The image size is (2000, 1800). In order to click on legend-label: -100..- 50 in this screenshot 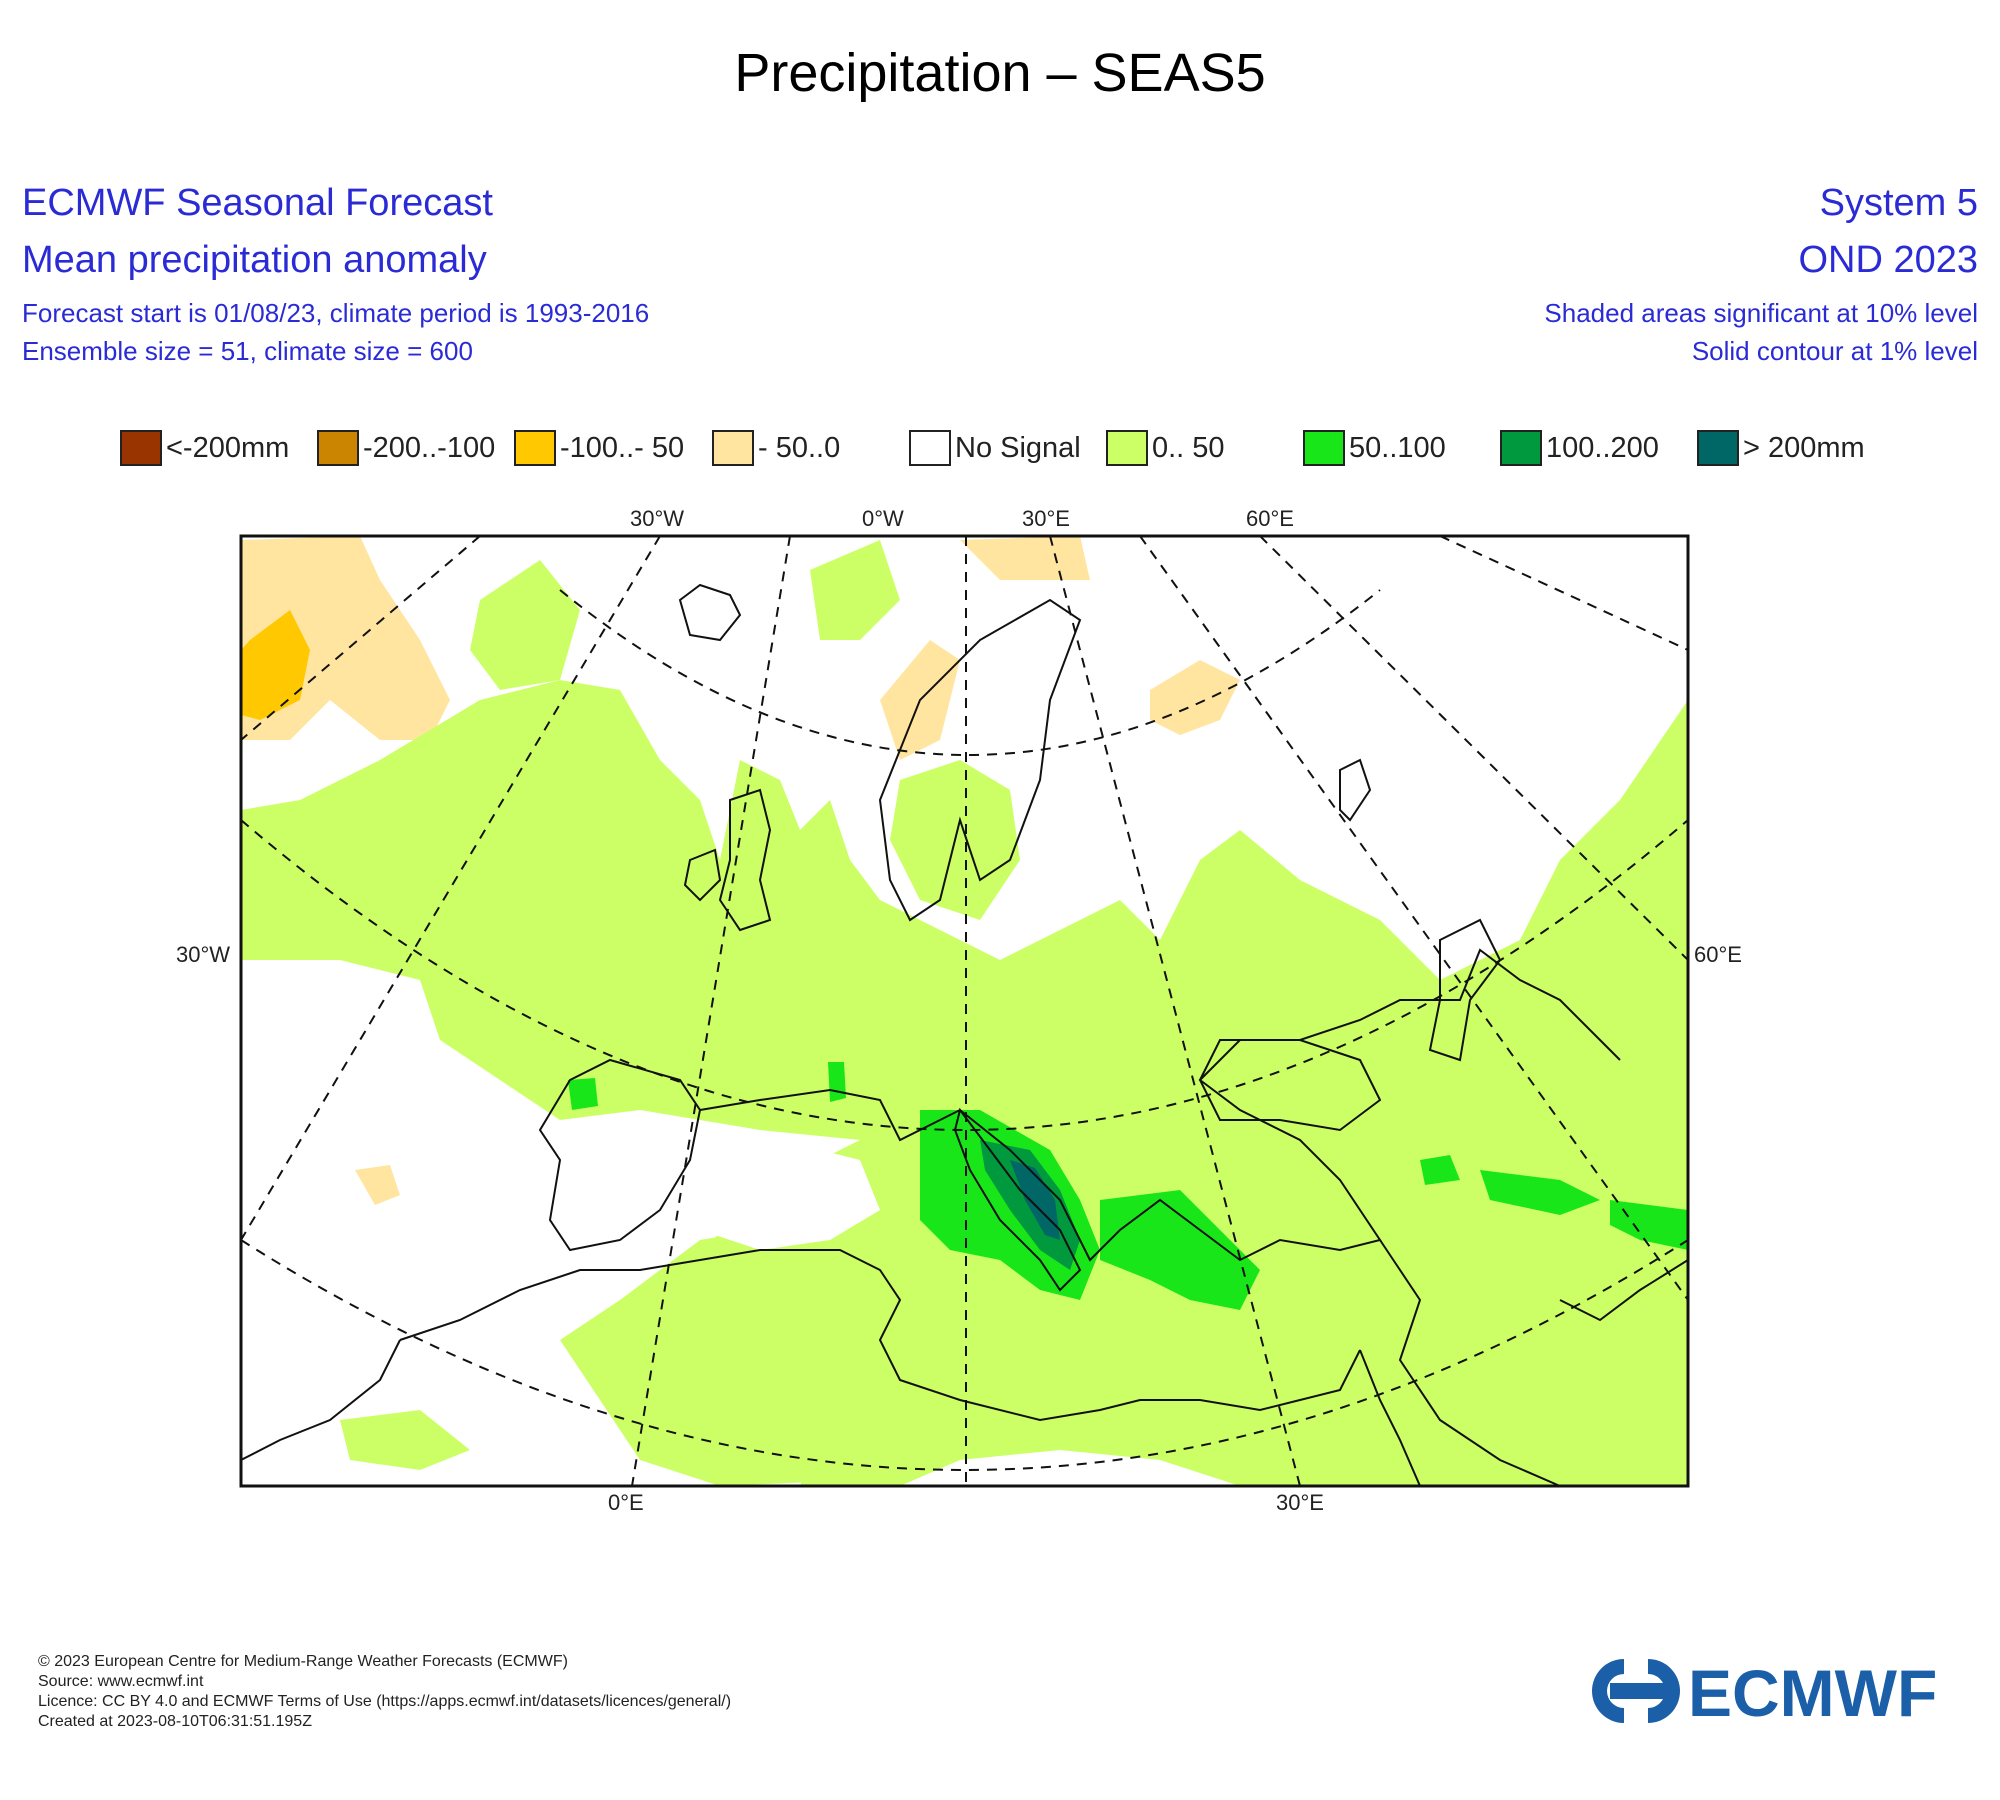, I will do `click(622, 447)`.